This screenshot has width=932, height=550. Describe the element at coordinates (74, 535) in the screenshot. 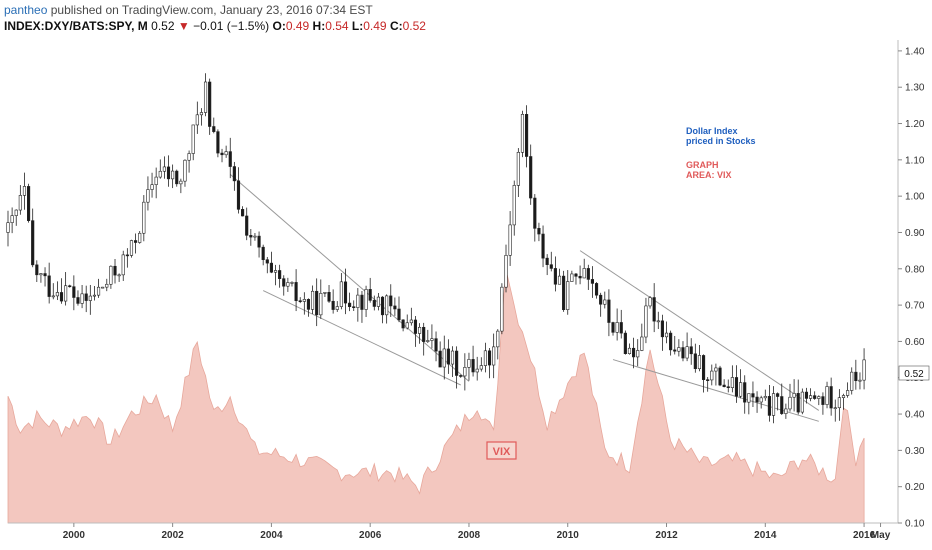

I see `x-tick-label: 2000` at that location.